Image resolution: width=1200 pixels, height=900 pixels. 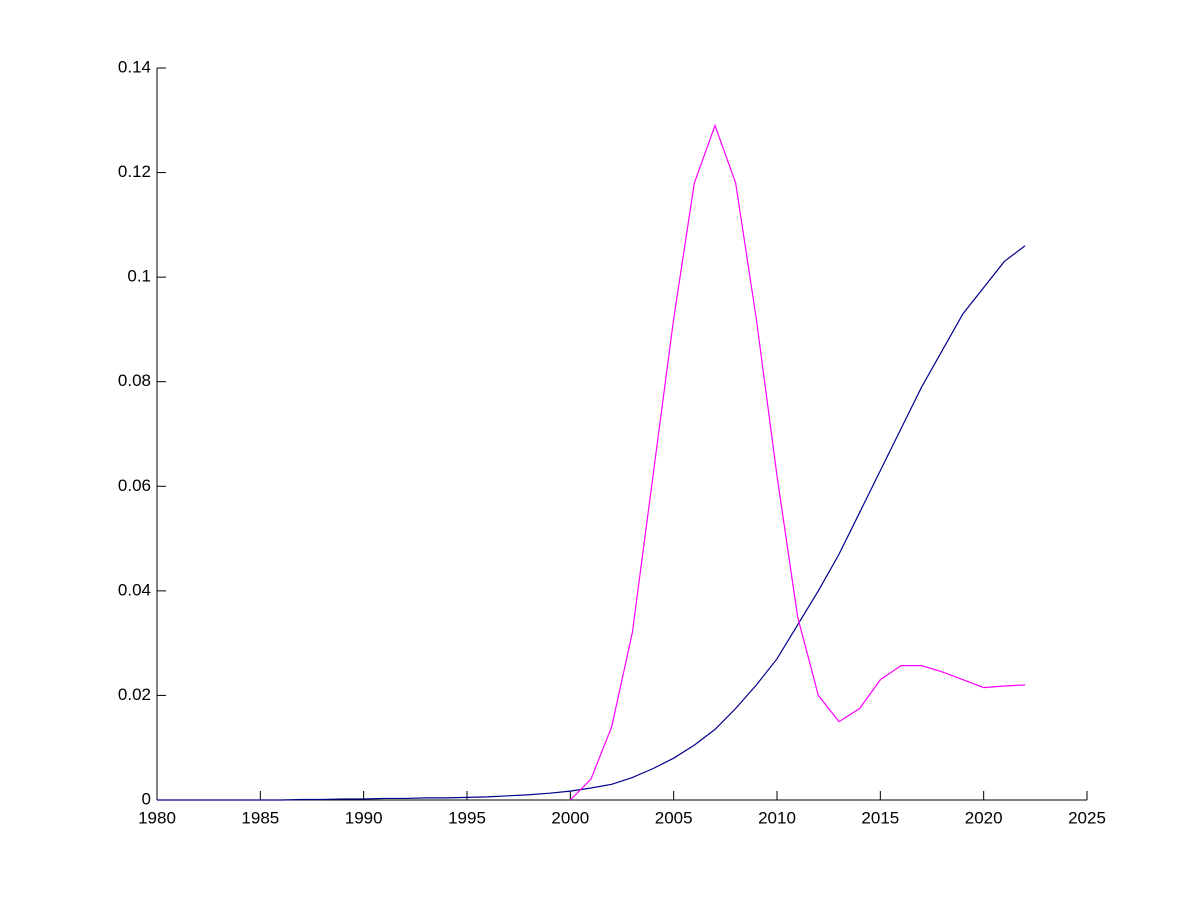 What do you see at coordinates (134, 380) in the screenshot?
I see `y-tick-label: 0.08` at bounding box center [134, 380].